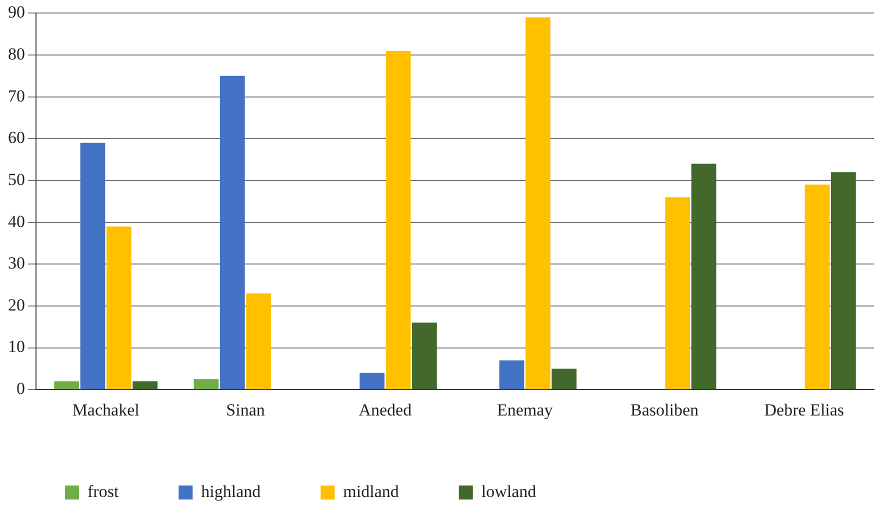  Describe the element at coordinates (16, 346) in the screenshot. I see `y-tick-label: 10` at that location.